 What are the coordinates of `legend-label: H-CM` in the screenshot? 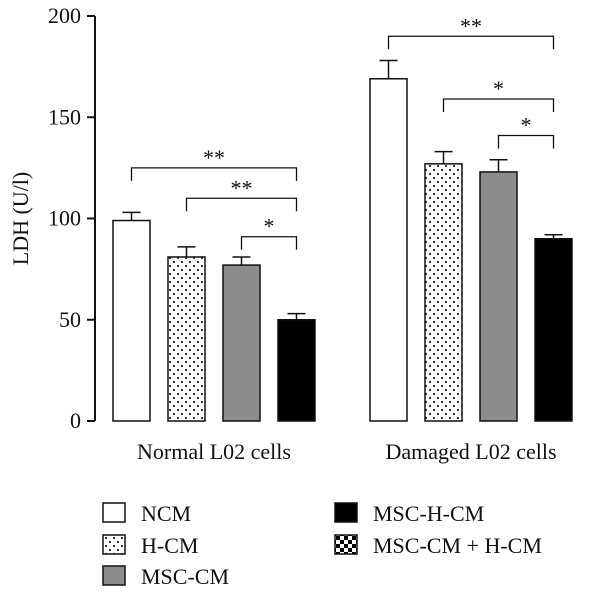 It's located at (169, 545).